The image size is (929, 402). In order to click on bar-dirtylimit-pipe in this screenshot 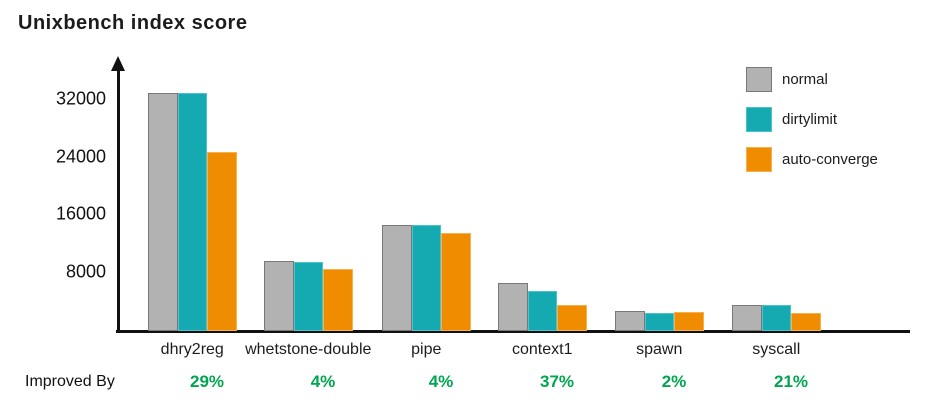, I will do `click(426, 278)`.